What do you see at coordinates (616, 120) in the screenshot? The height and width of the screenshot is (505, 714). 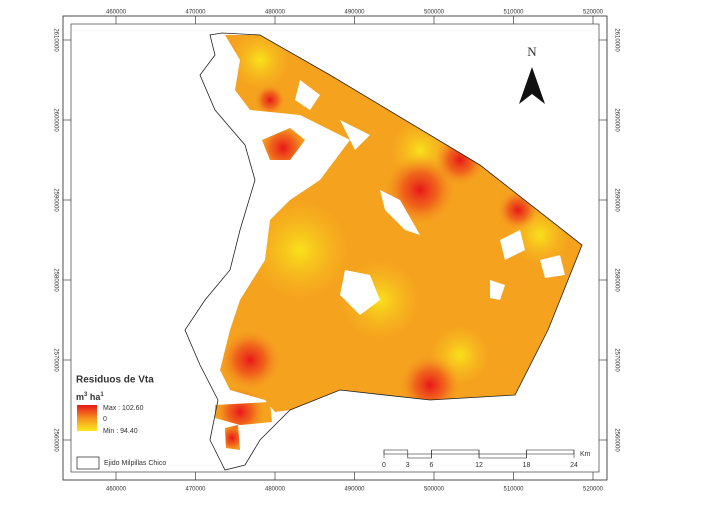 I see `y-tick-label-right: 2600000` at bounding box center [616, 120].